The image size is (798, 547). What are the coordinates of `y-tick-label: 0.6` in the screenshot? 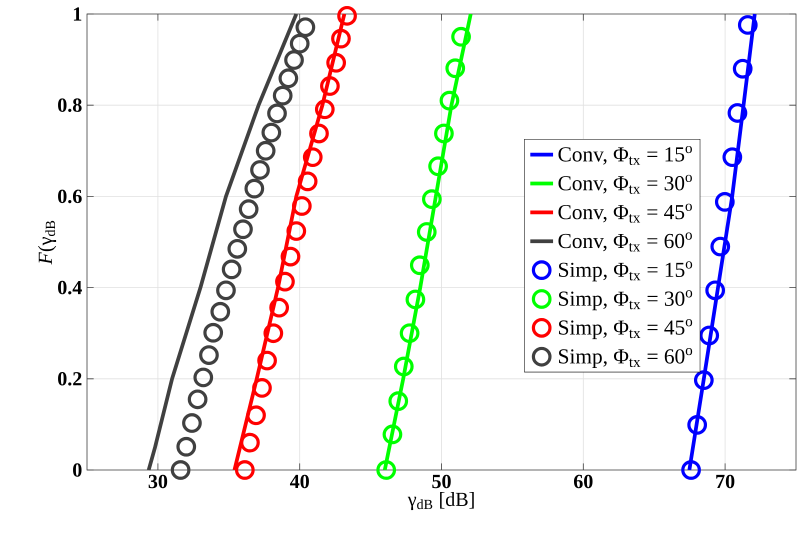 It's located at (70, 197).